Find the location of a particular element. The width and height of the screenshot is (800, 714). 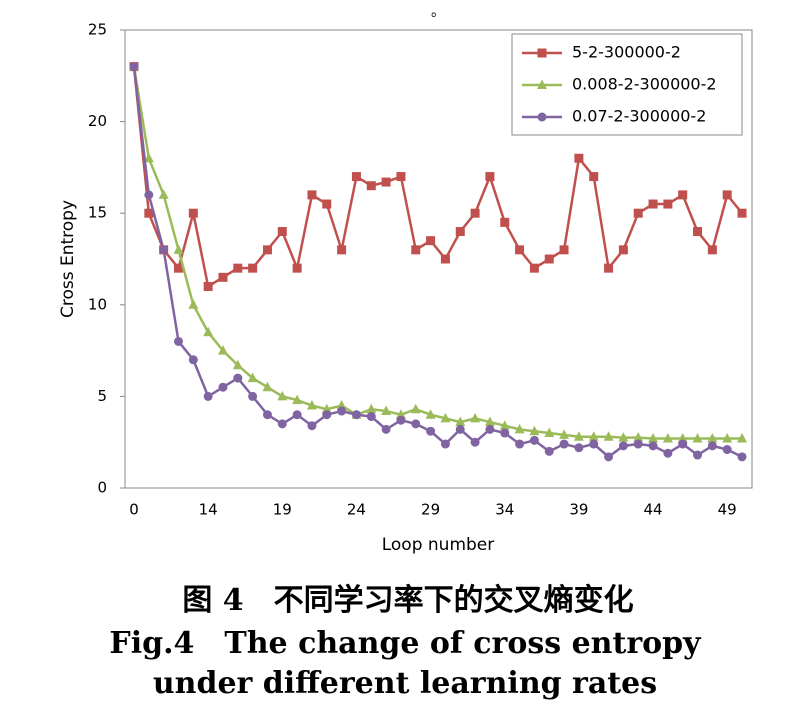

x-tick-label: 29 is located at coordinates (430, 510).